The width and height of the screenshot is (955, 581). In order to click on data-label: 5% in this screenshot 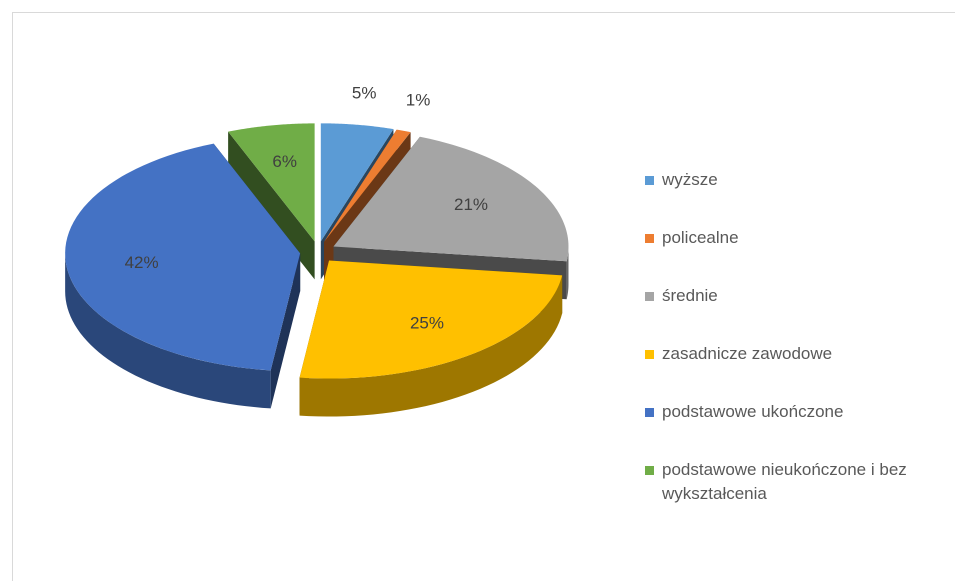, I will do `click(364, 92)`.